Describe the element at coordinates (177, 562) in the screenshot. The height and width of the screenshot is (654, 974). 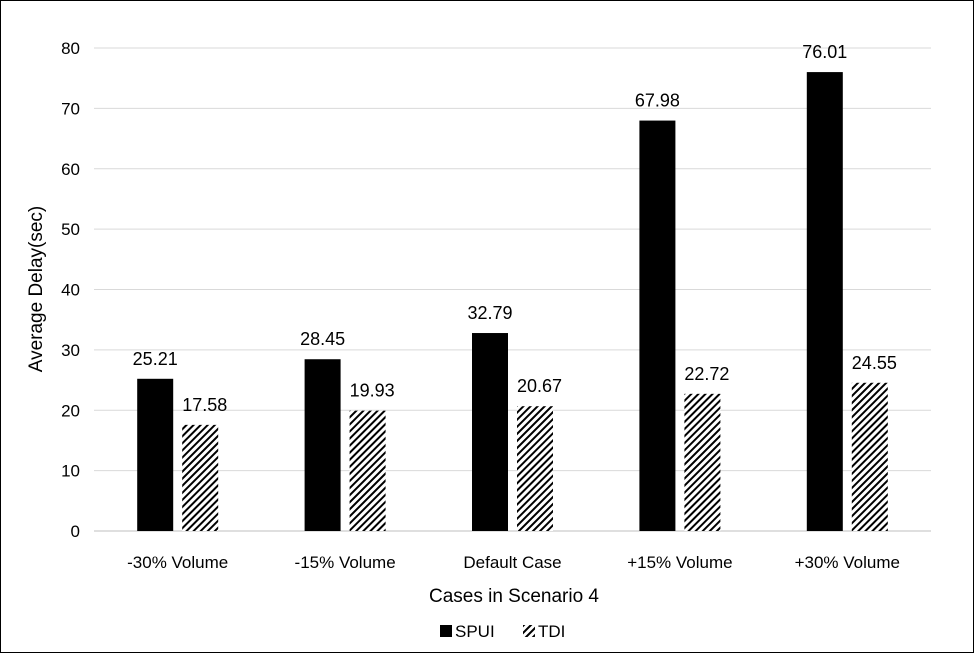
I see `x-tick-label: -30% Volume` at that location.